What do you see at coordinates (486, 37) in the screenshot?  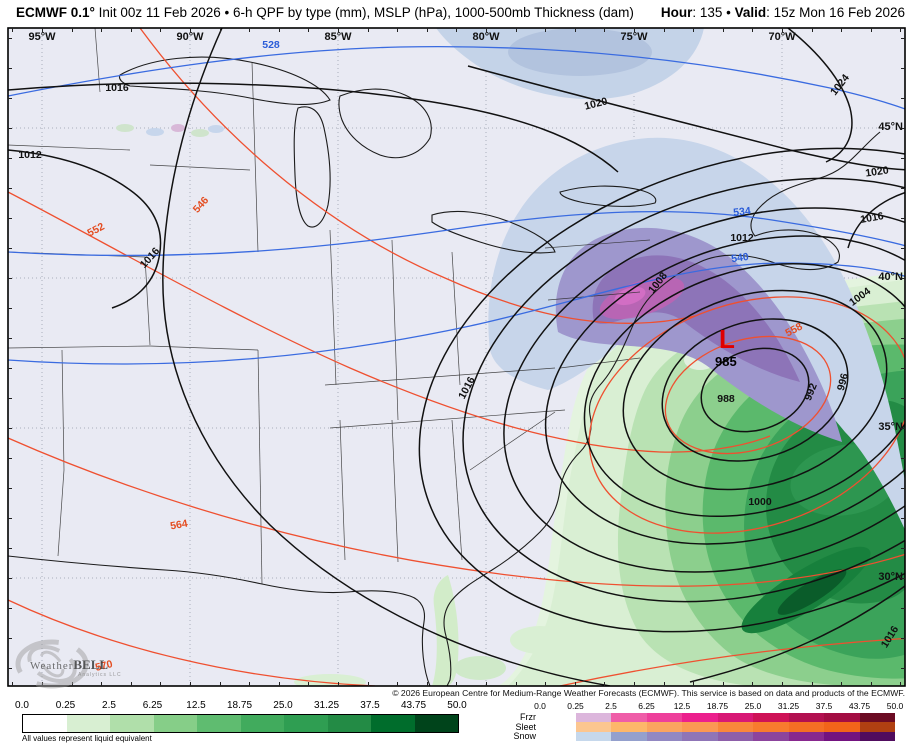 I see `lon-label: 80°W` at bounding box center [486, 37].